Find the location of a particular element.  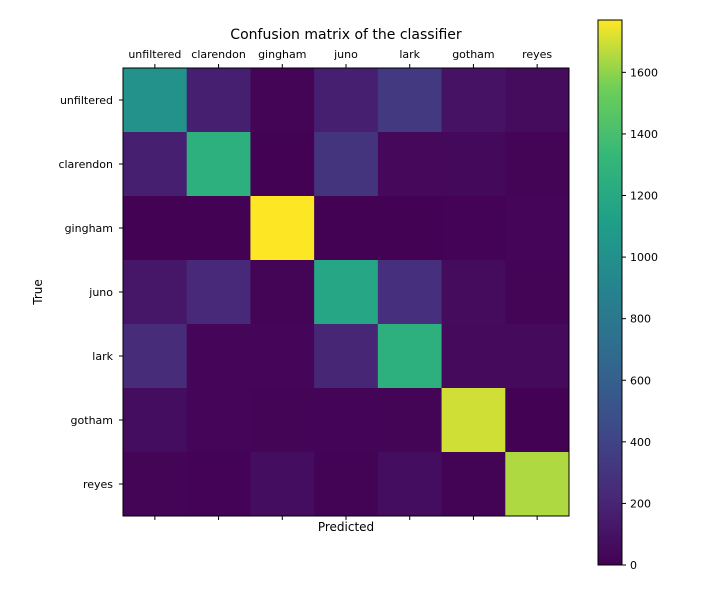

colorbar-tick-label: 1200 is located at coordinates (644, 196).